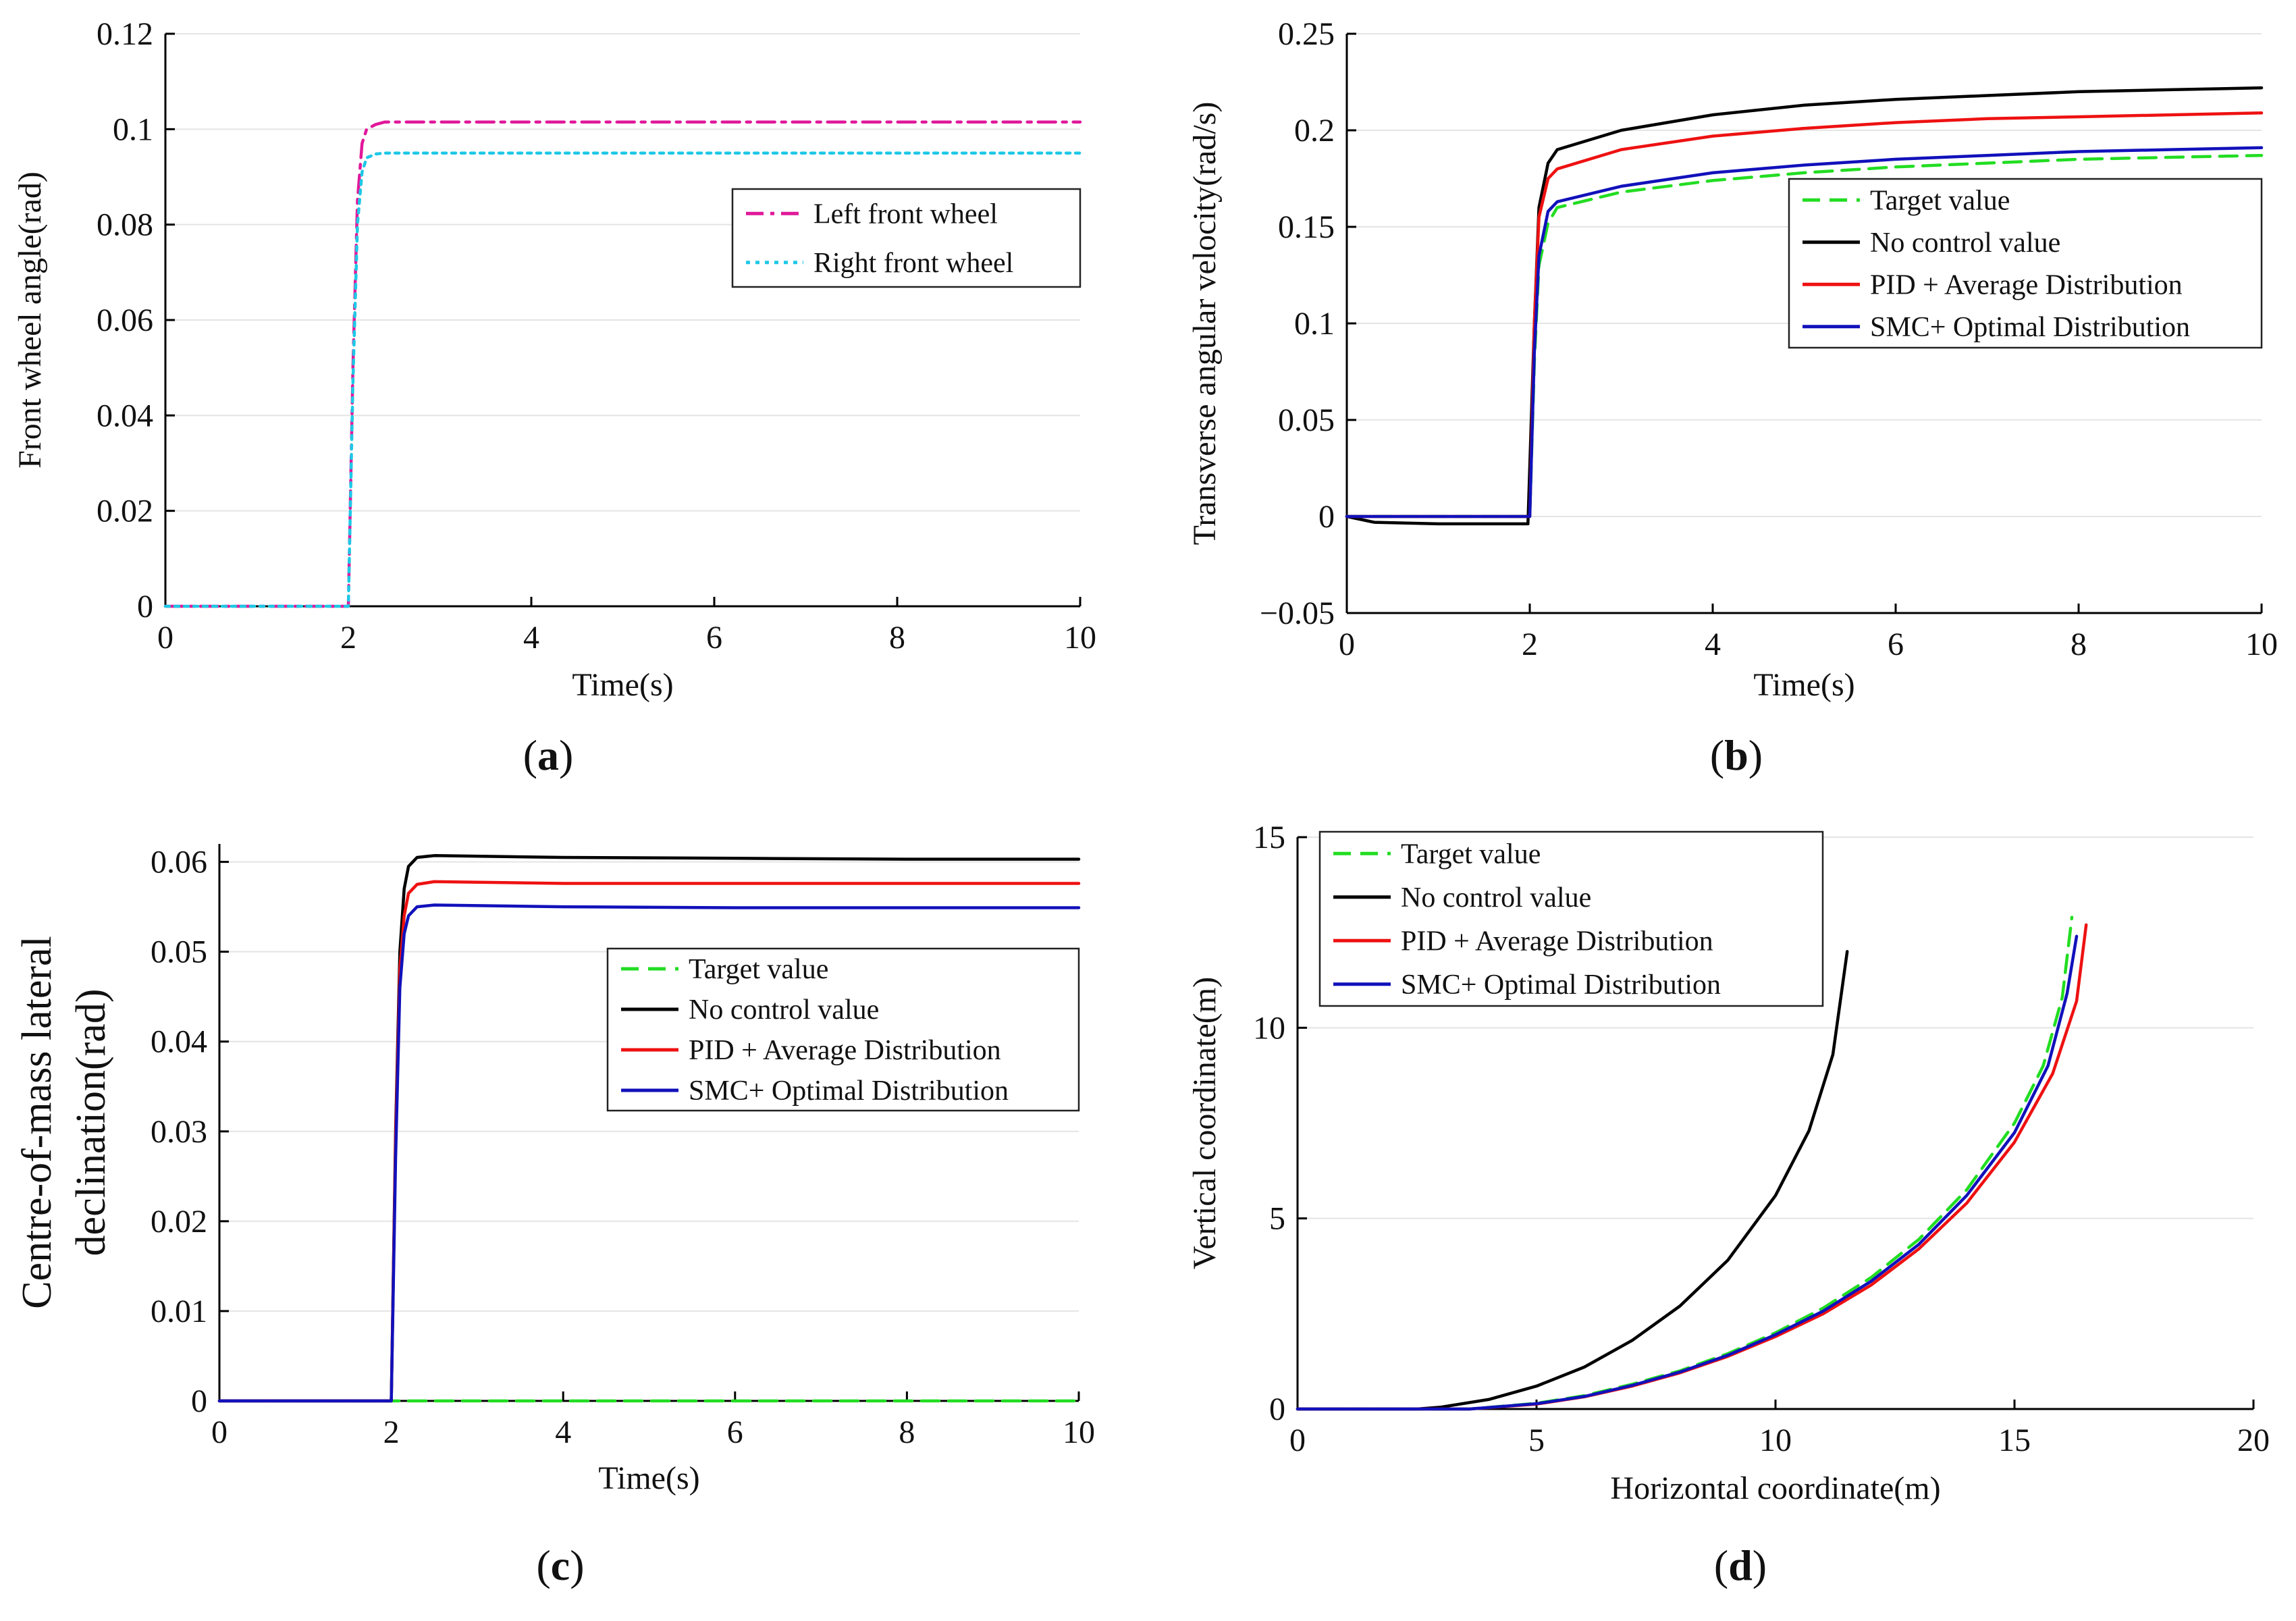 Image resolution: width=2296 pixels, height=1621 pixels. I want to click on y-tick-label: 0.15, so click(1306, 227).